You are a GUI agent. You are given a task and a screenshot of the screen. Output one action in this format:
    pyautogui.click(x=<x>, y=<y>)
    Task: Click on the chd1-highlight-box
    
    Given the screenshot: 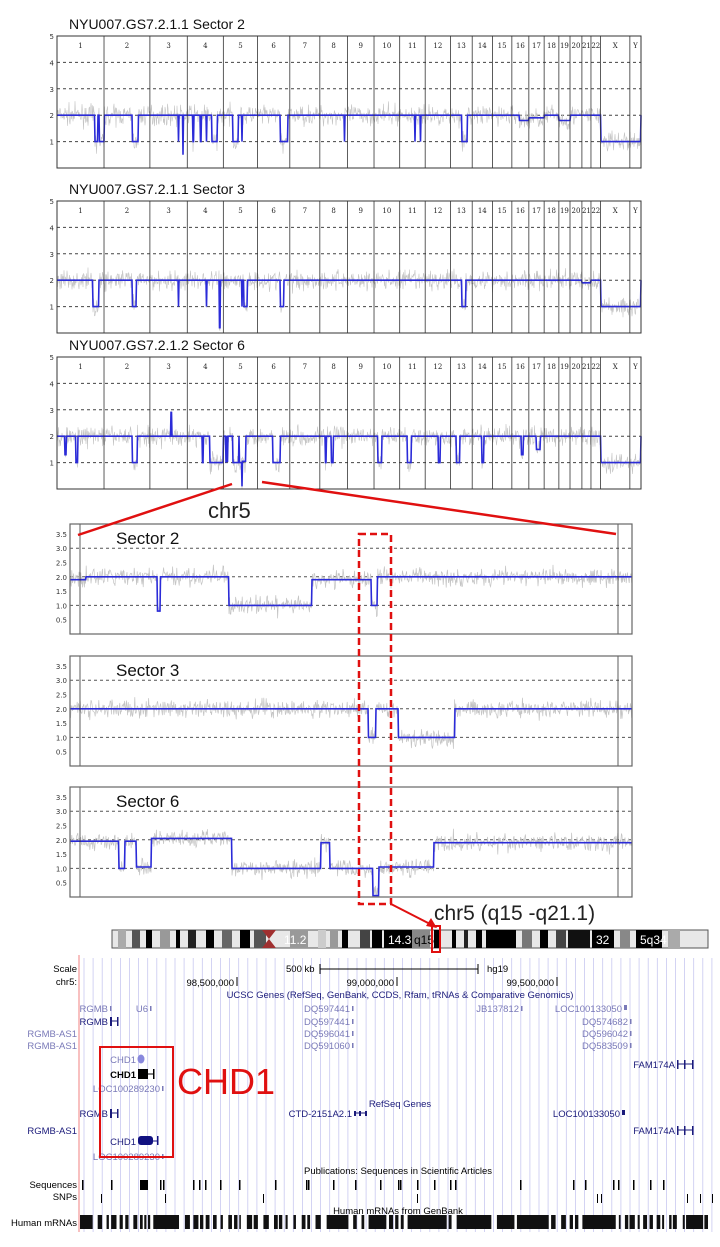 What is the action you would take?
    pyautogui.click(x=136, y=1102)
    